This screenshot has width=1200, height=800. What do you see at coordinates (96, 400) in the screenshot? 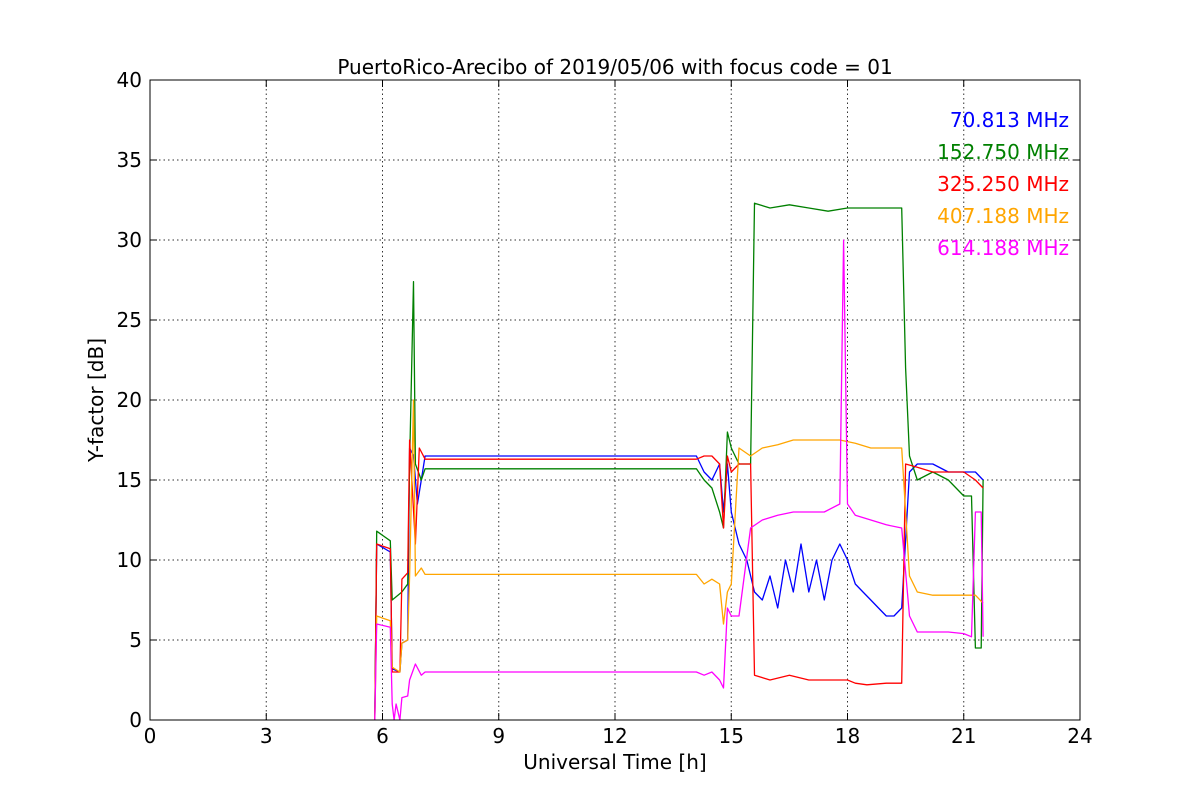
I see `y-axis-label: Y-factor [dB]` at bounding box center [96, 400].